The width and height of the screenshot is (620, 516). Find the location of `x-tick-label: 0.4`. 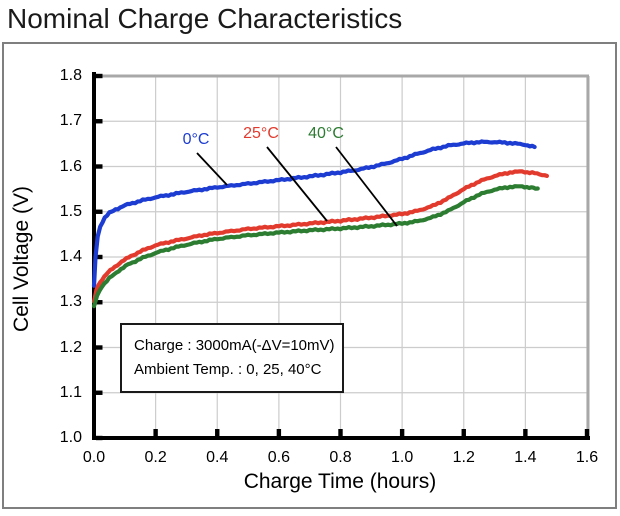

x-tick-label: 0.4 is located at coordinates (217, 457).